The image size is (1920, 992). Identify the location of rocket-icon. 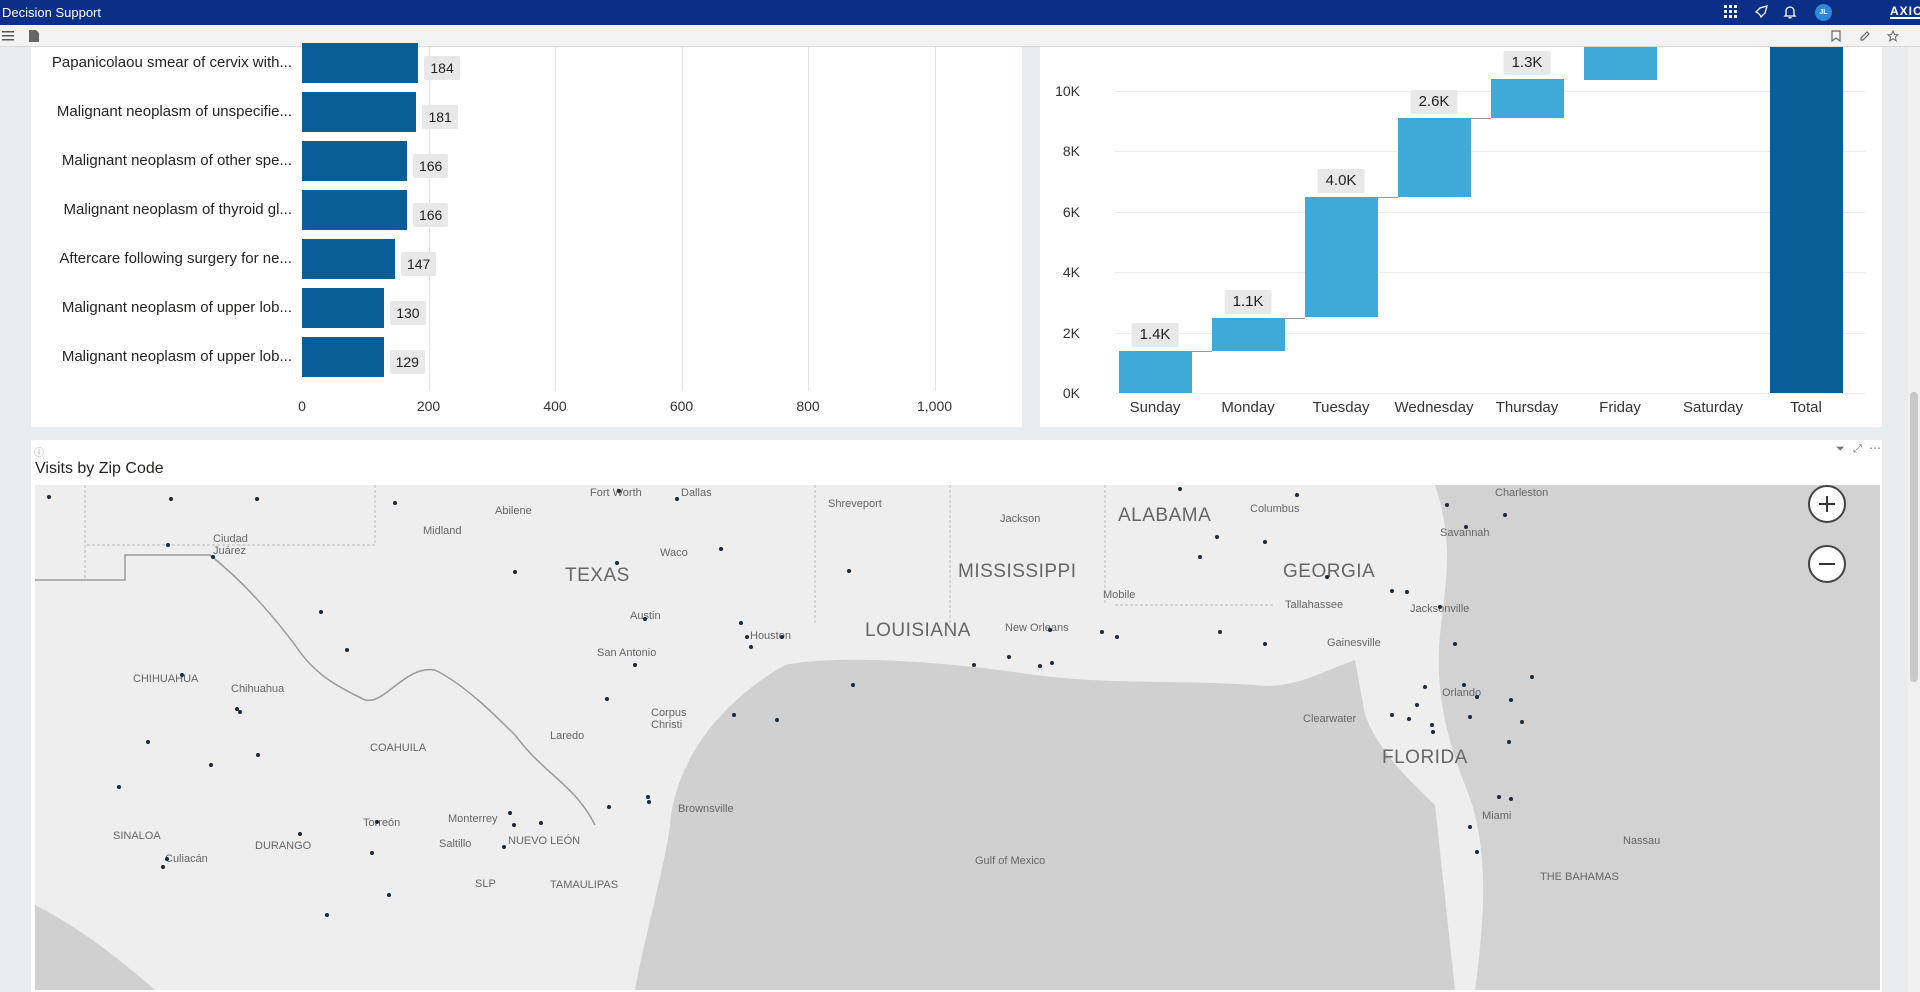
(1761, 12).